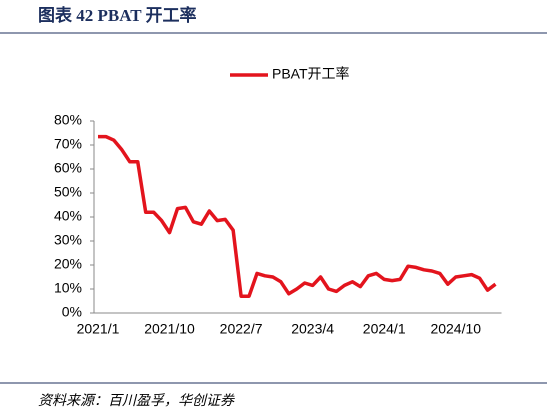 The height and width of the screenshot is (416, 547). What do you see at coordinates (455, 329) in the screenshot?
I see `x-tick-label: 2024/10` at bounding box center [455, 329].